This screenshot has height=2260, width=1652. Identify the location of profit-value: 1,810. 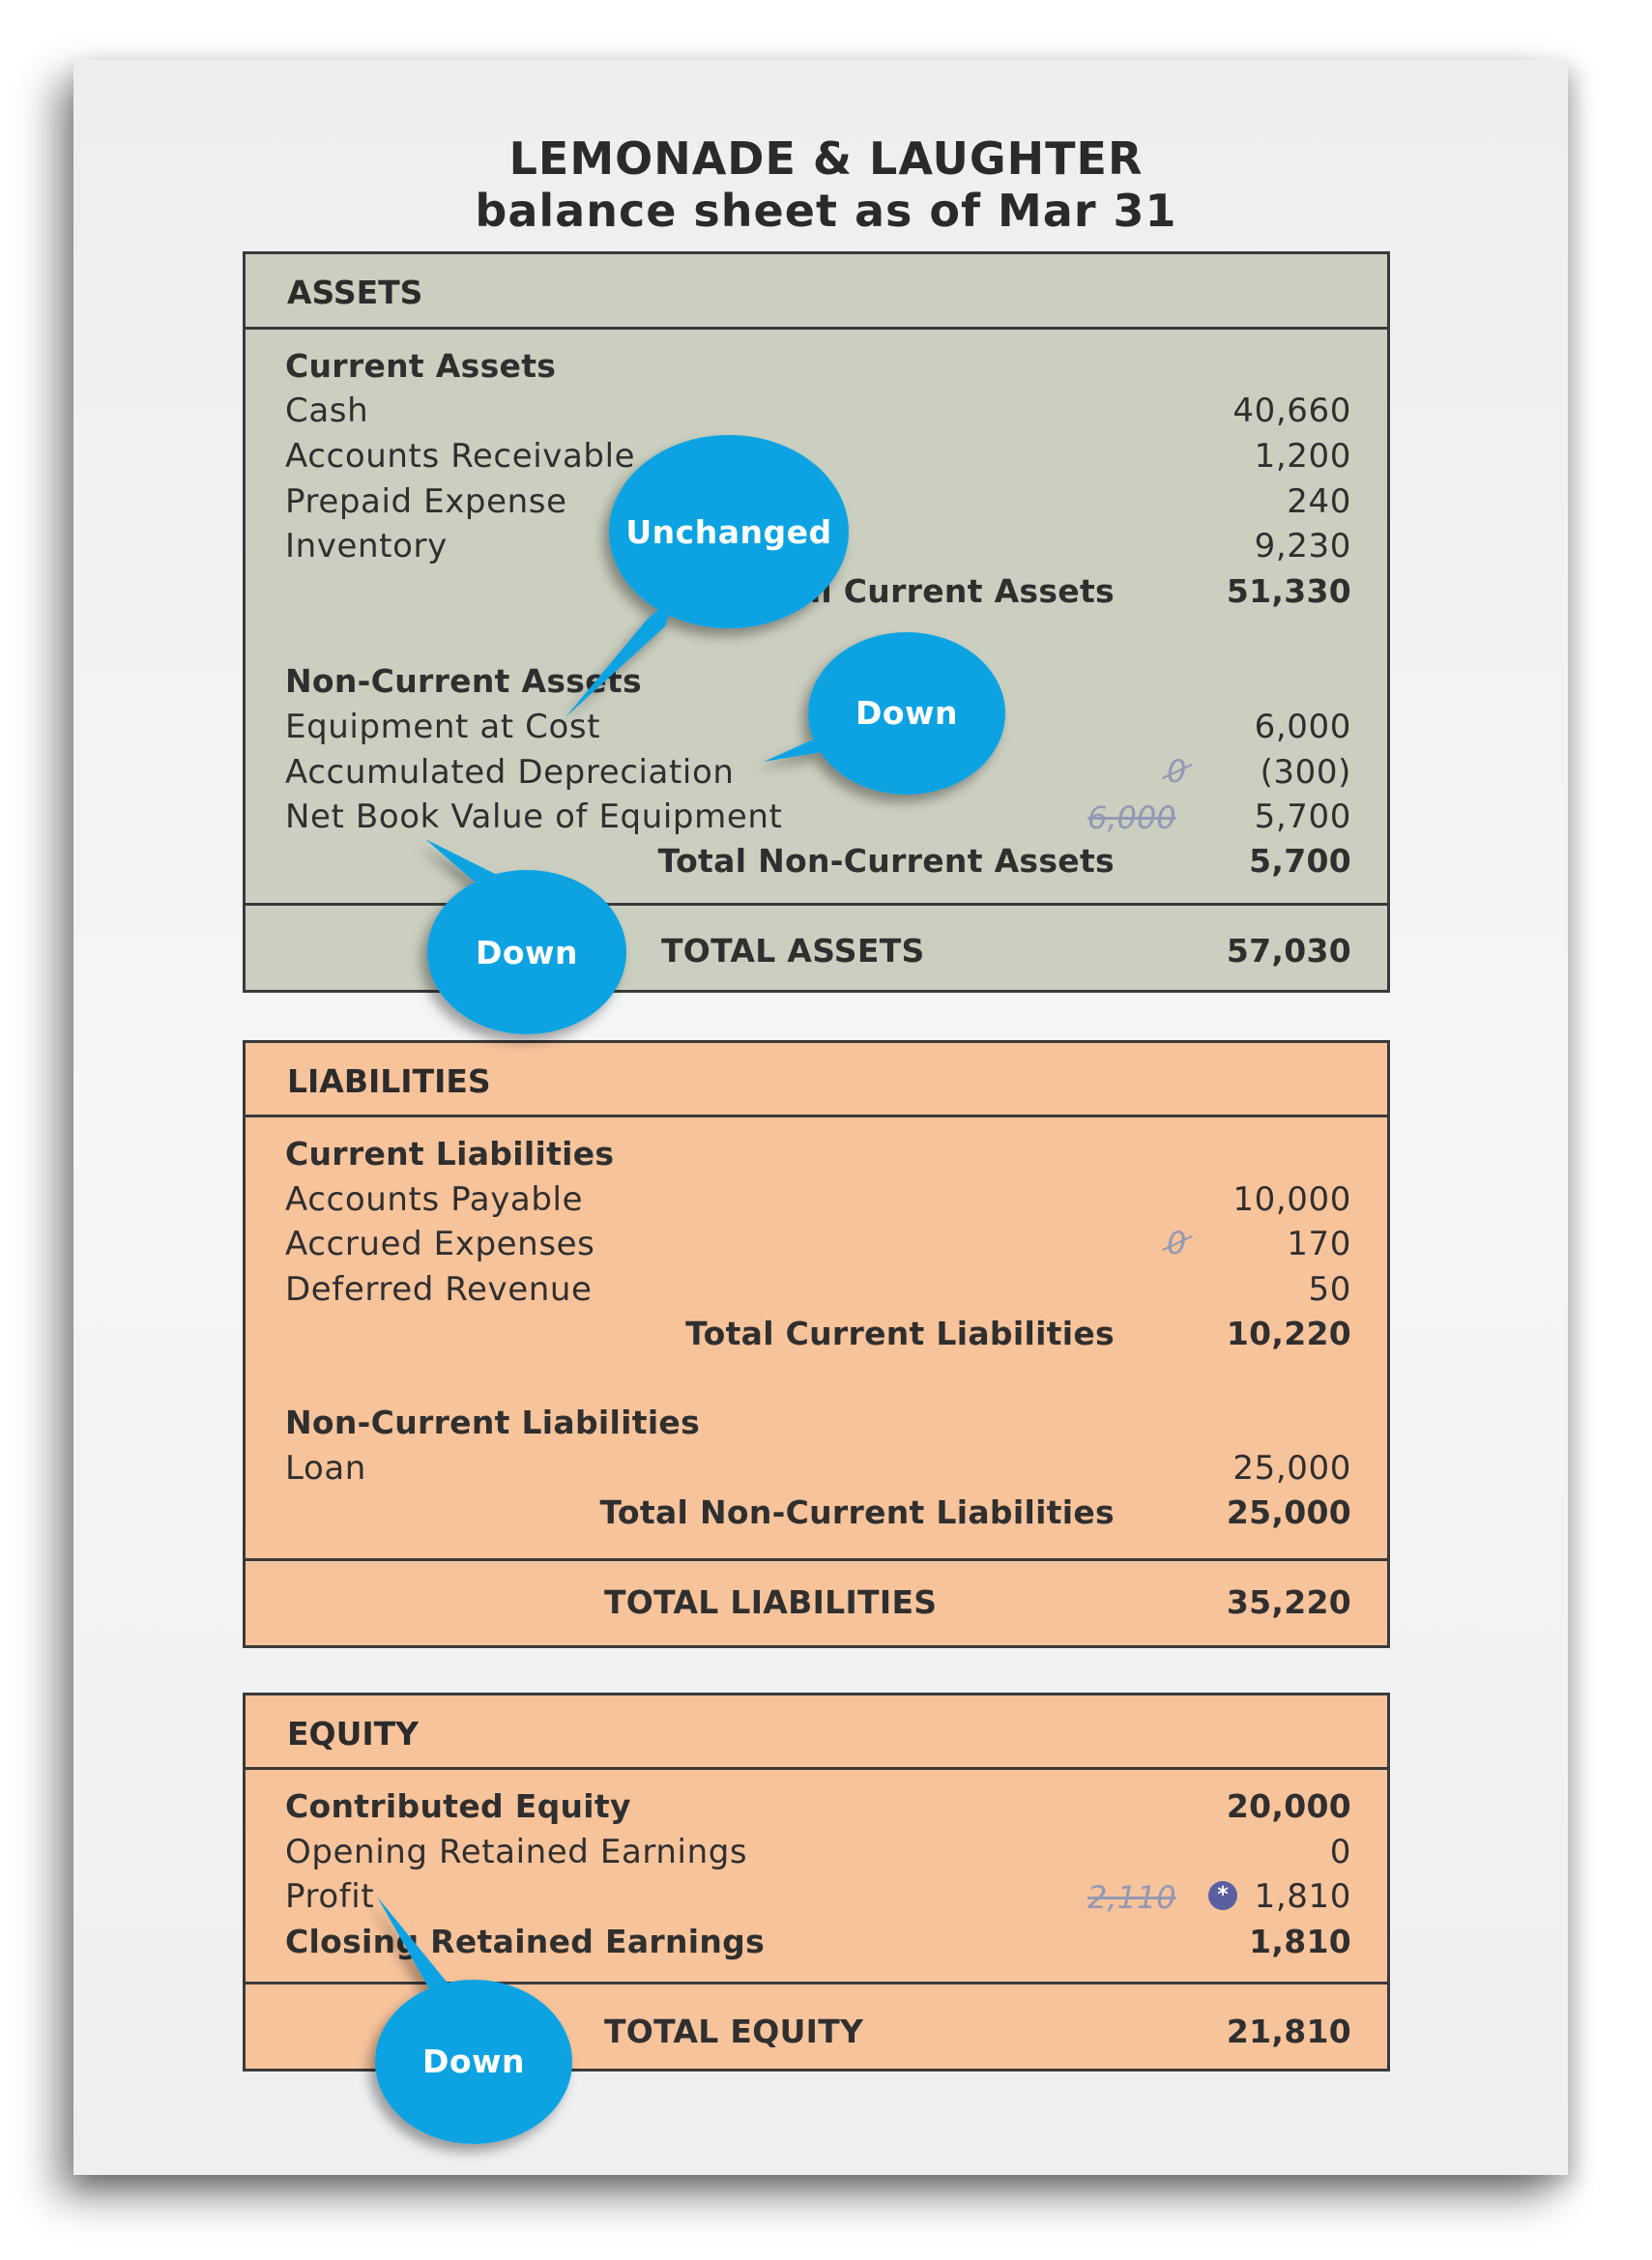
(1302, 1896).